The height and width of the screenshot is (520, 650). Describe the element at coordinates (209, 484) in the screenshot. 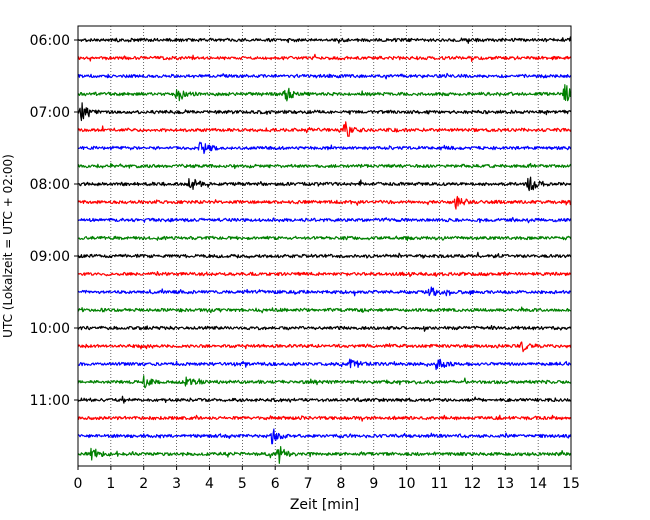

I see `x-tick-label: 4` at that location.